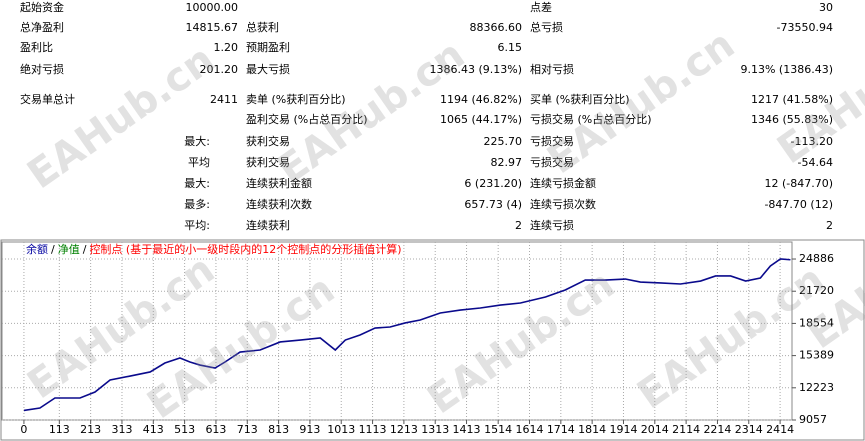  Describe the element at coordinates (341, 429) in the screenshot. I see `x-tick-label: 1013` at that location.